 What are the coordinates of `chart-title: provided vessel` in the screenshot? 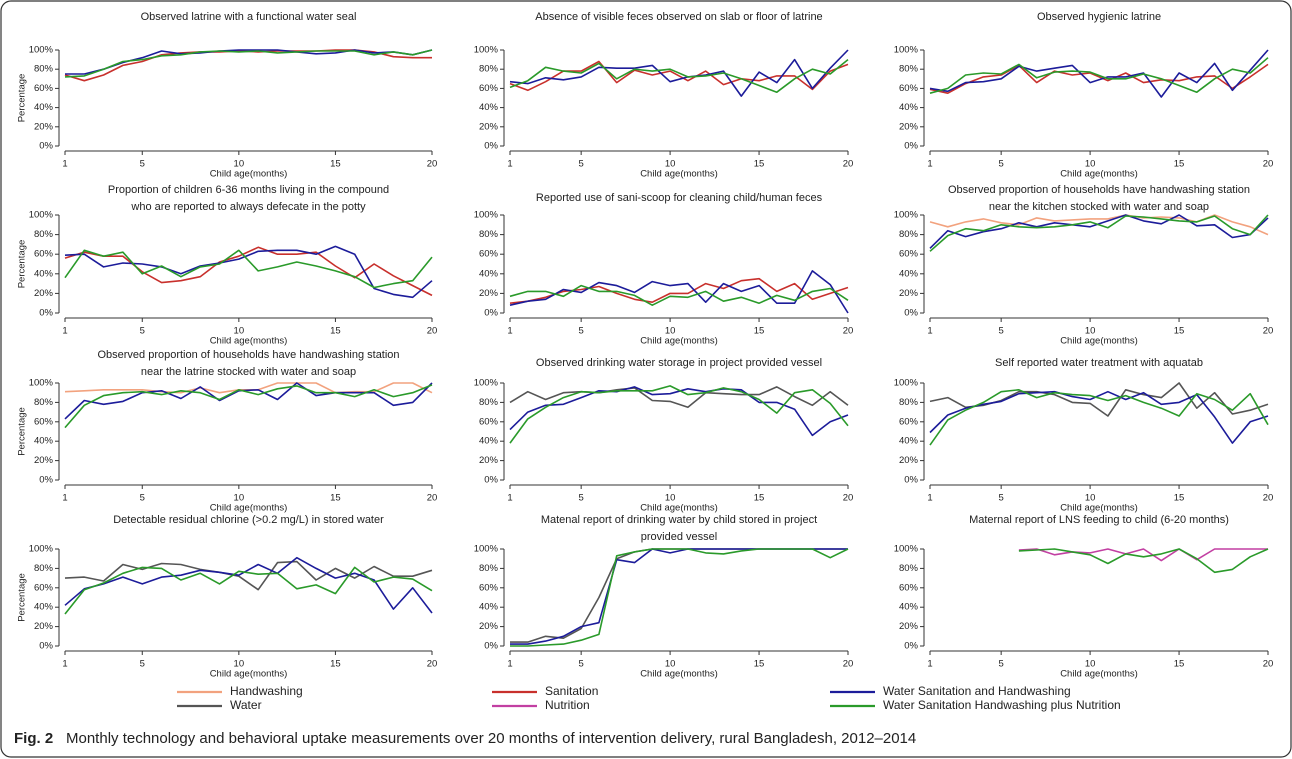 It's located at (679, 537).